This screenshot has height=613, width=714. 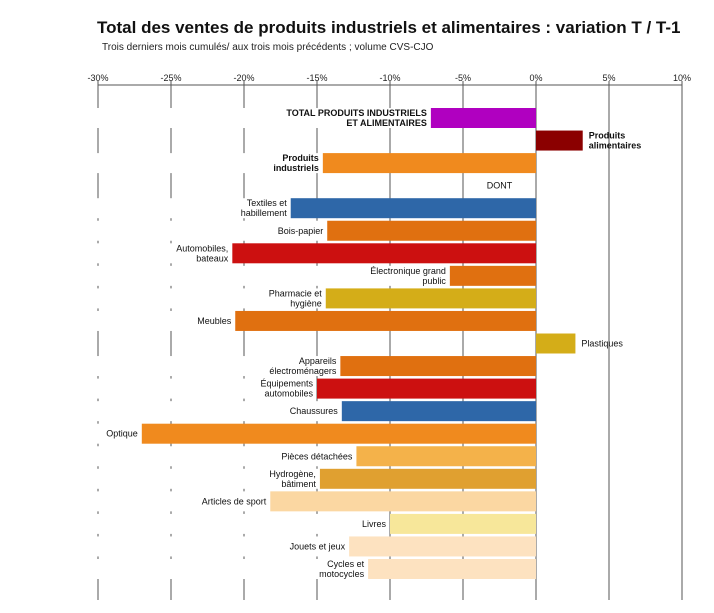 I want to click on category-label: Meubles, so click(x=214, y=321).